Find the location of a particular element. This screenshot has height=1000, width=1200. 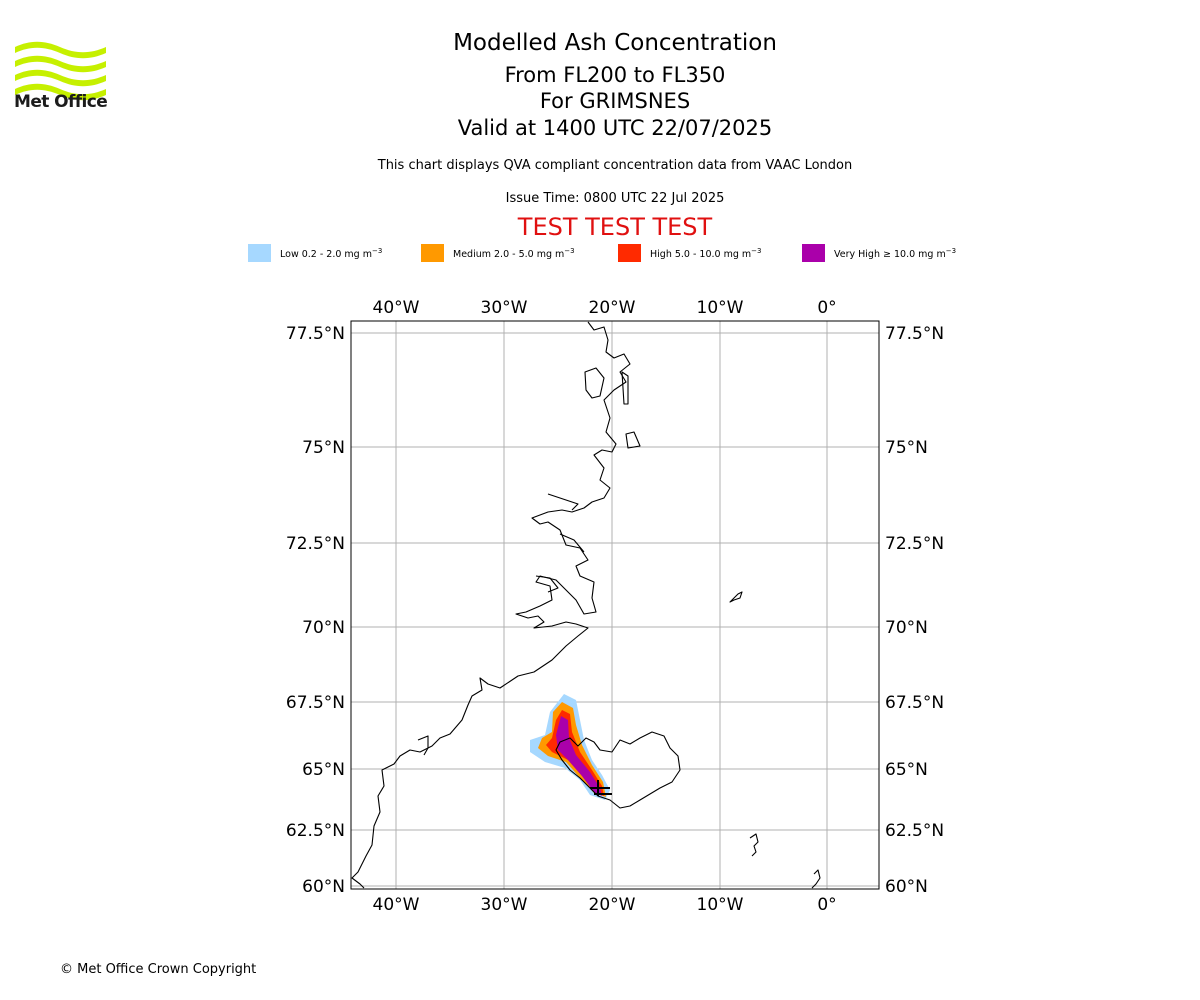

lat-label-right: 75°N is located at coordinates (906, 448).